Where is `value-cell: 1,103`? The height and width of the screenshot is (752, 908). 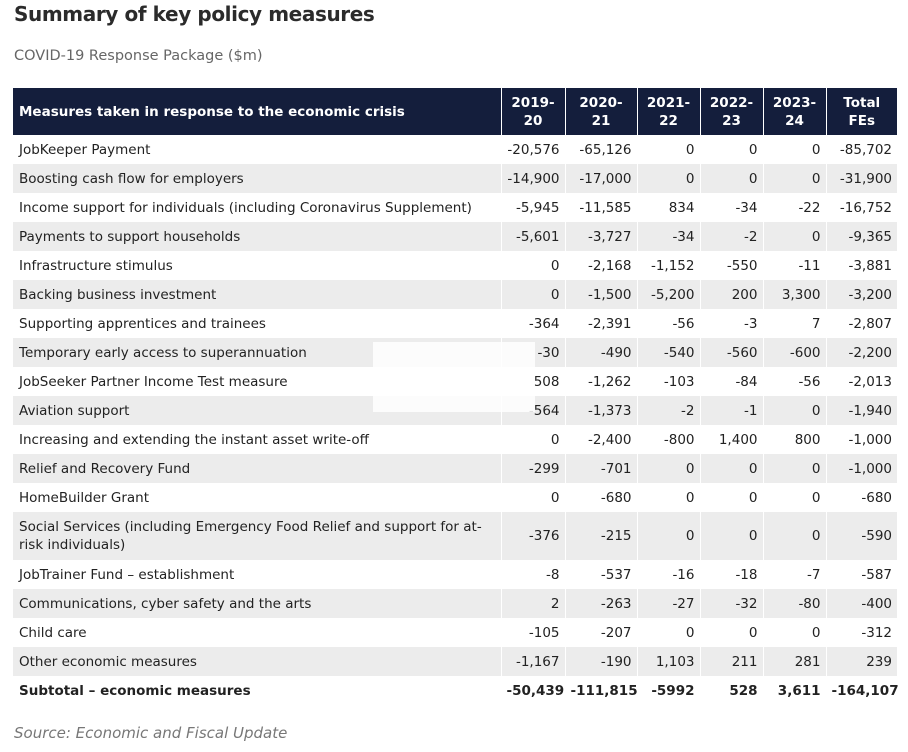
value-cell: 1,103 is located at coordinates (668, 661).